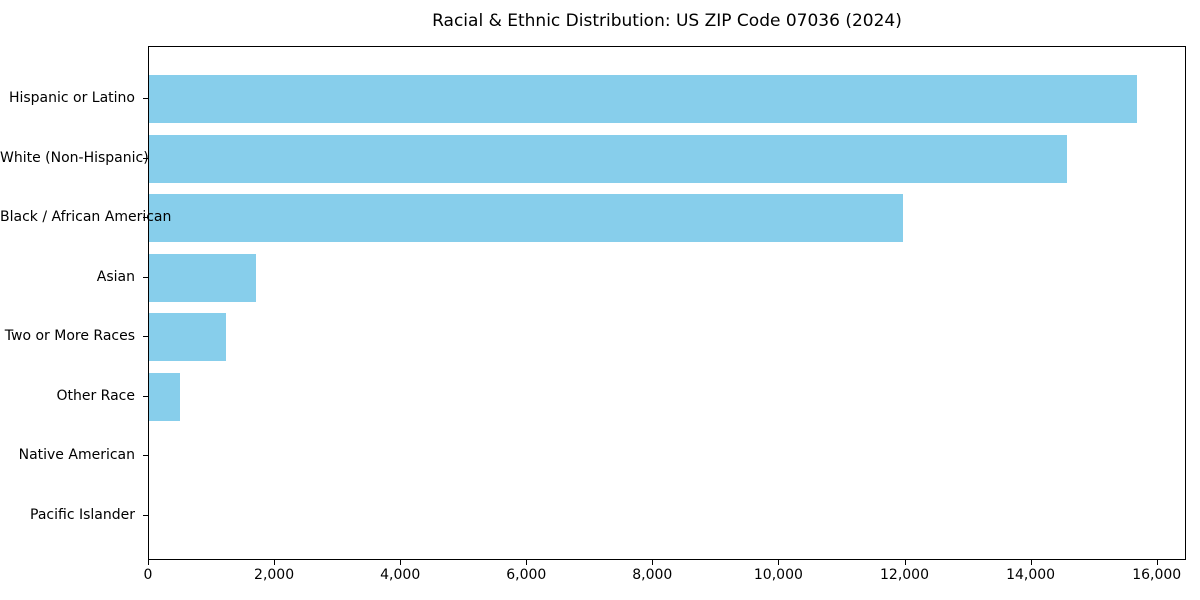 The image size is (1200, 600). I want to click on y-axis-label: Hispanic or Latino, so click(71, 98).